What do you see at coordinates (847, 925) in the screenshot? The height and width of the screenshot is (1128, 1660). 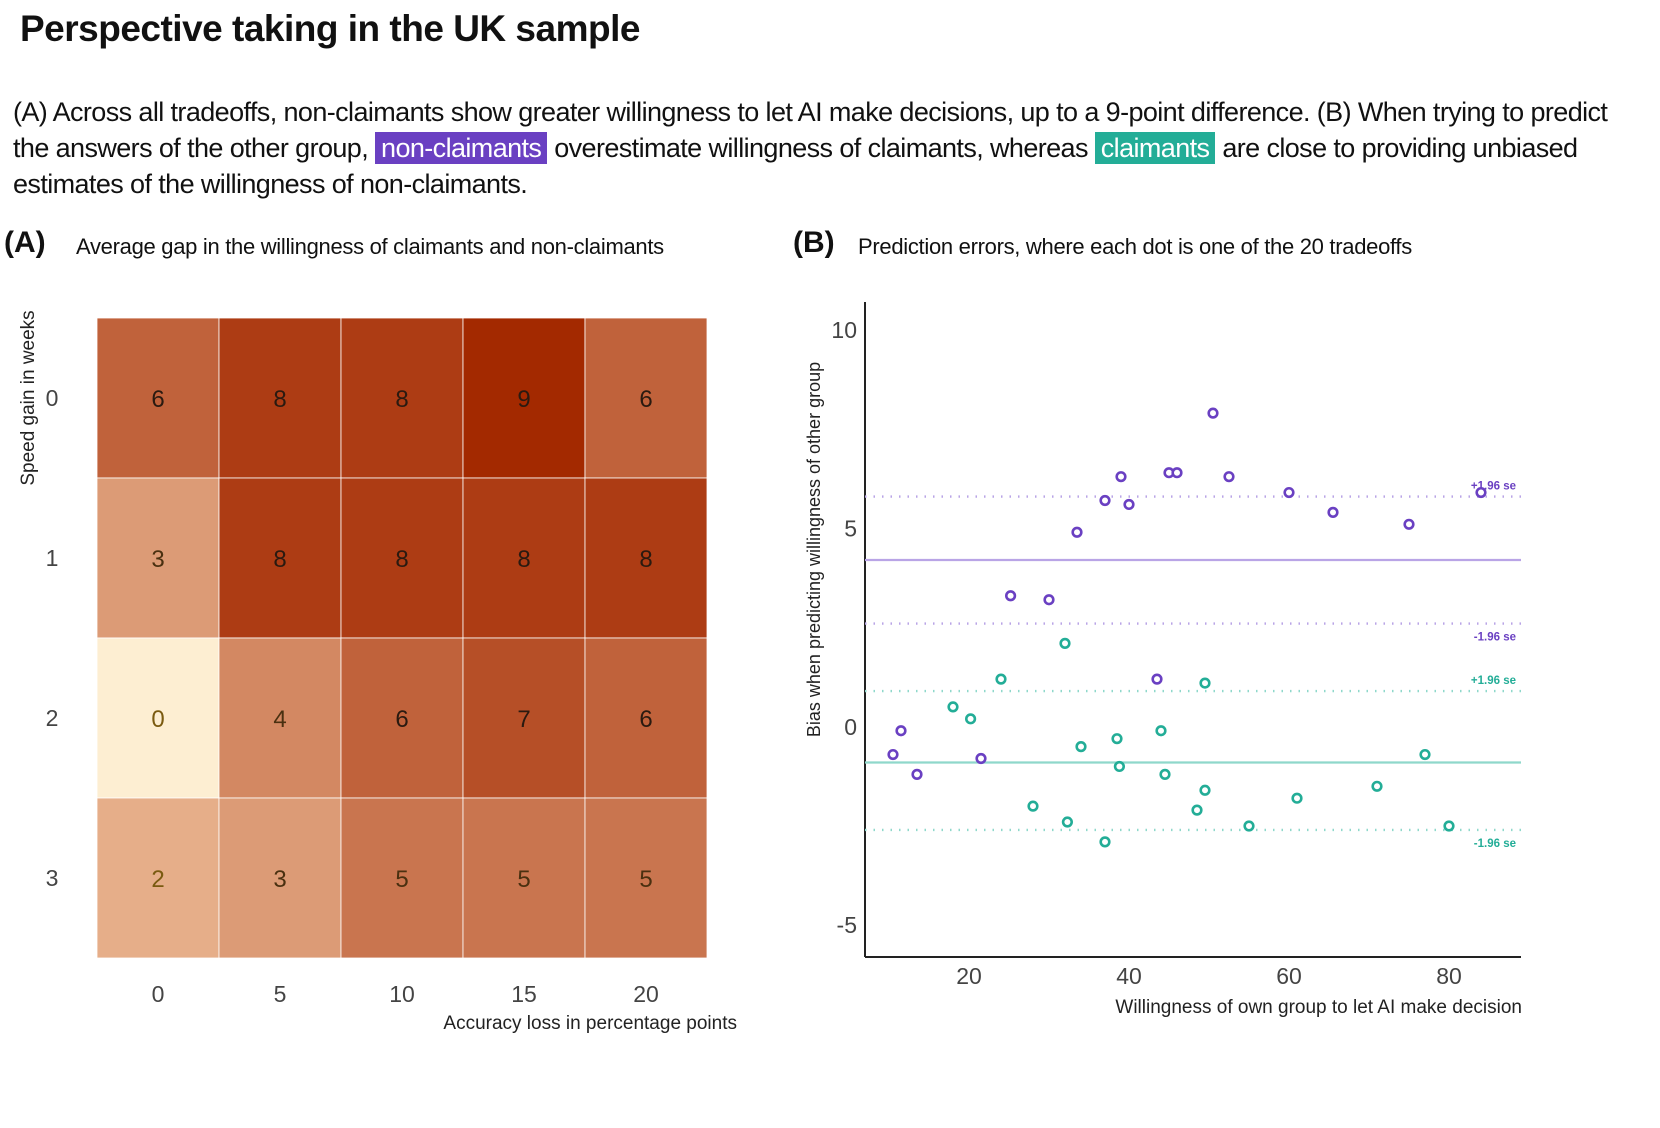 I see `y-tick-label: -5` at bounding box center [847, 925].